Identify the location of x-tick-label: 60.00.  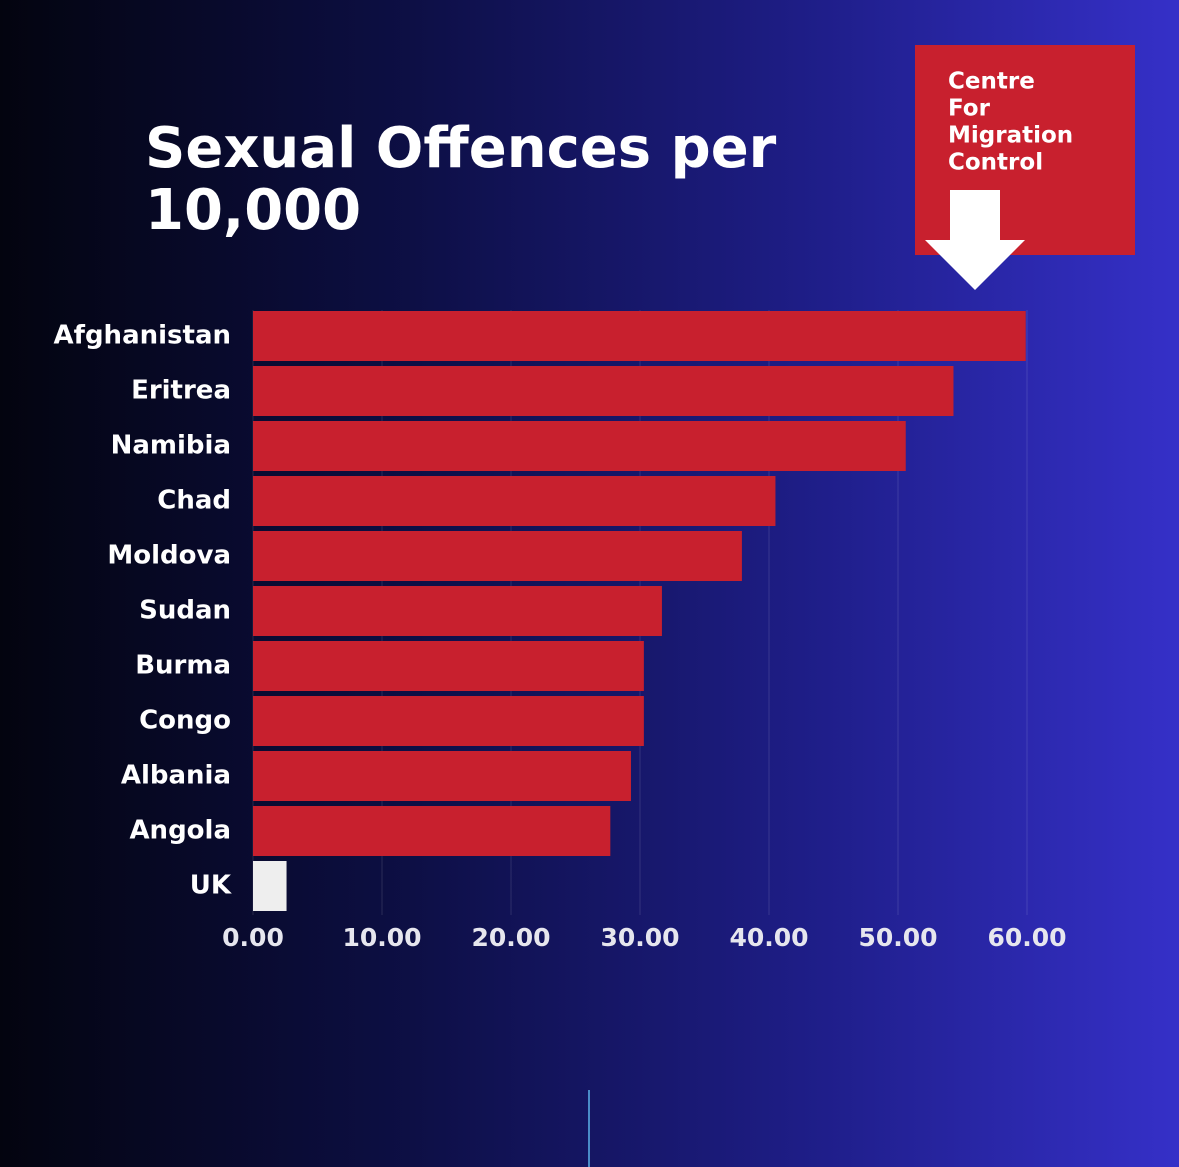
(1026, 937).